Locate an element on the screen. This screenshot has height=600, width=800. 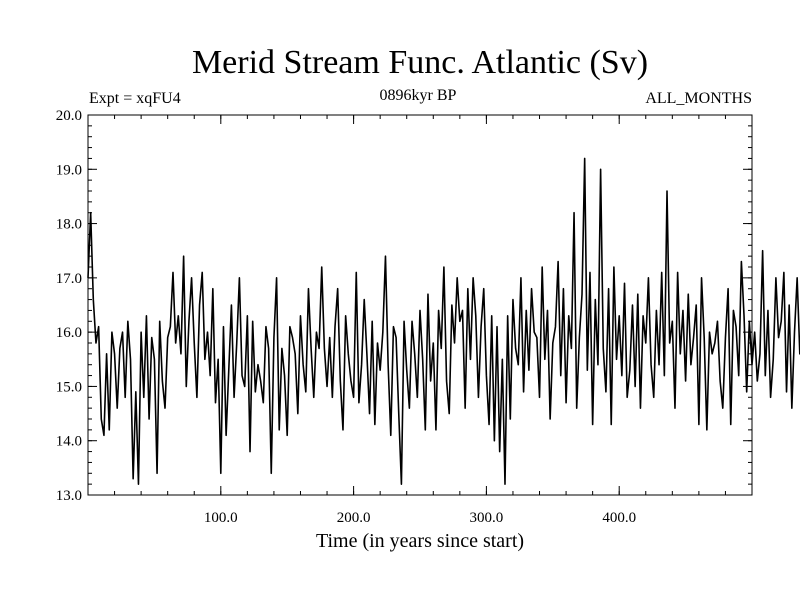
y-tick-label: 13.0 is located at coordinates (69, 496).